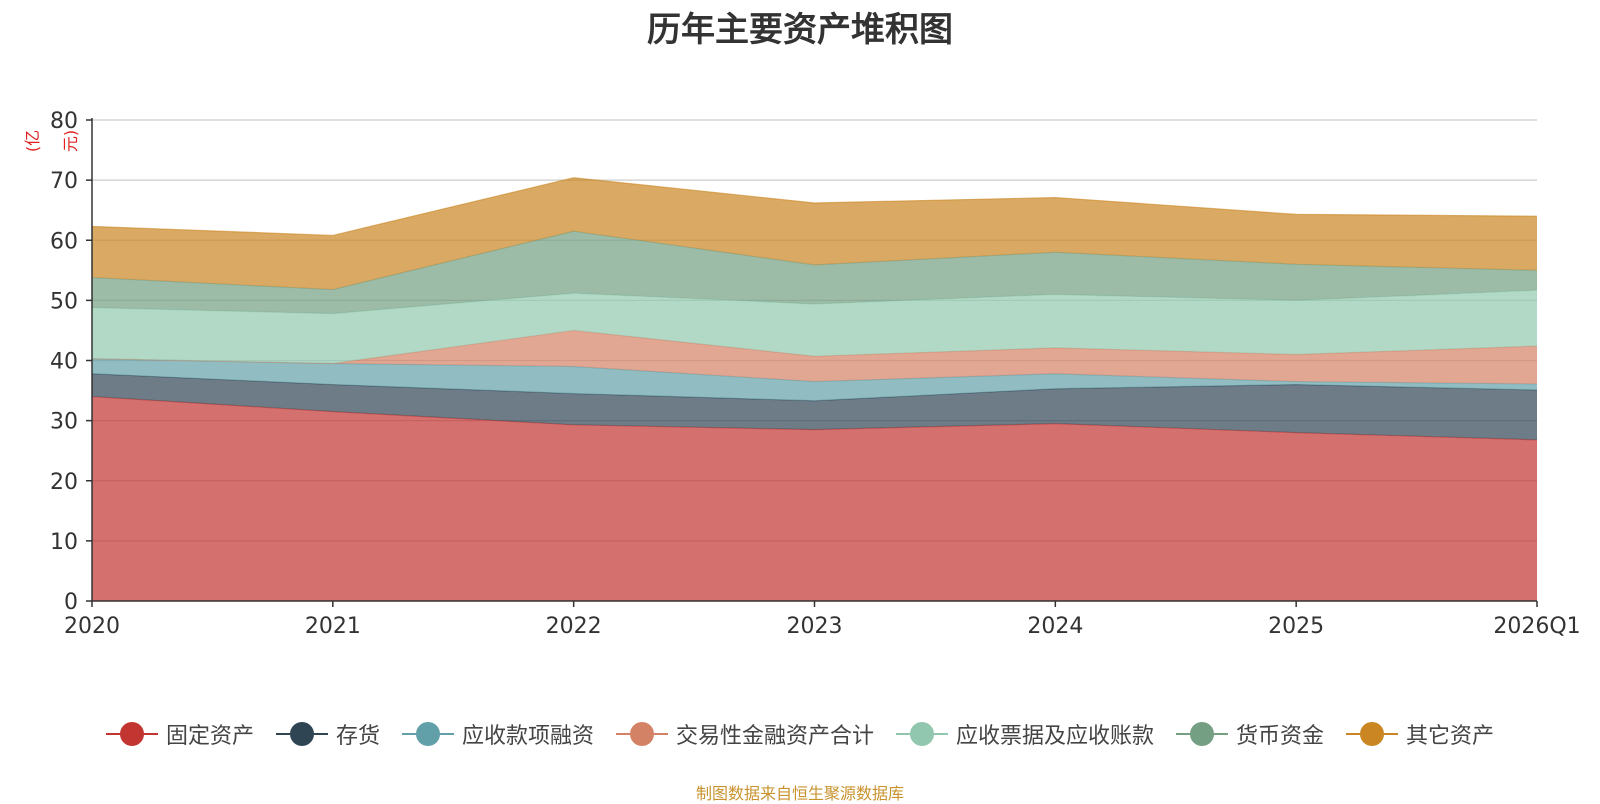 The image size is (1600, 804). What do you see at coordinates (800, 30) in the screenshot?
I see `chart-title: 历年主要资产堆积图` at bounding box center [800, 30].